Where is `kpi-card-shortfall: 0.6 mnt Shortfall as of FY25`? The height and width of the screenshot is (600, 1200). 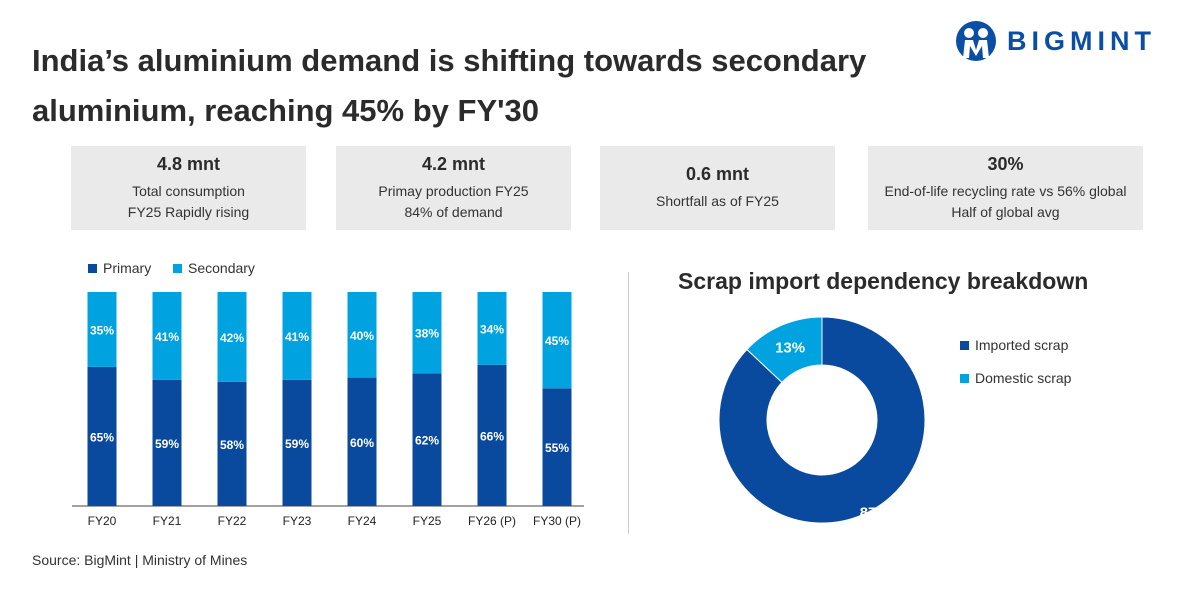
kpi-card-shortfall: 0.6 mnt Shortfall as of FY25 is located at coordinates (717, 188).